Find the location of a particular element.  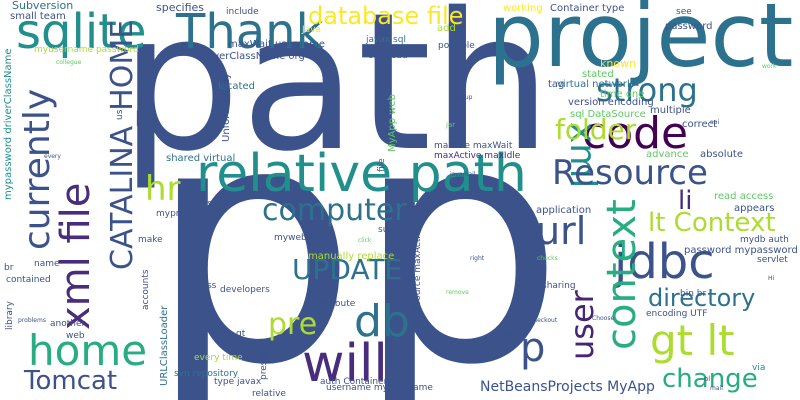

cloud-word: svn repository is located at coordinates (206, 374).